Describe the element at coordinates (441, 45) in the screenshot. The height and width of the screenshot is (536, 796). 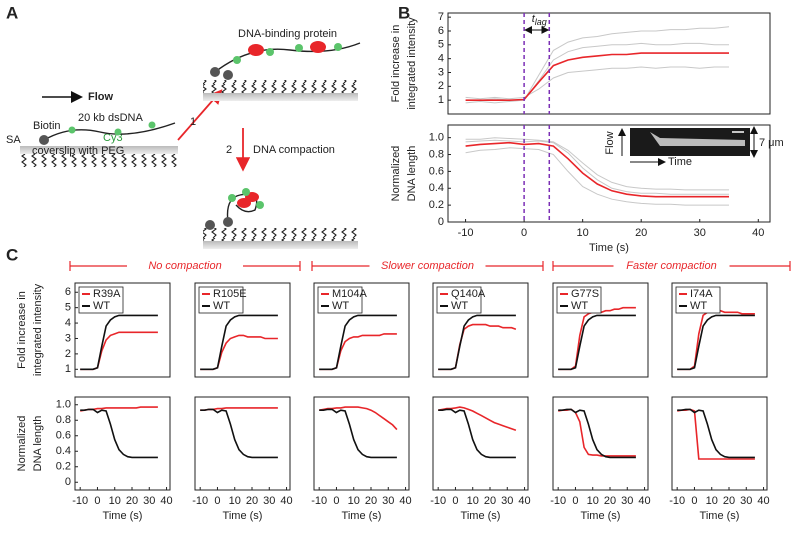
I see `y-tick-label: 5` at that location.